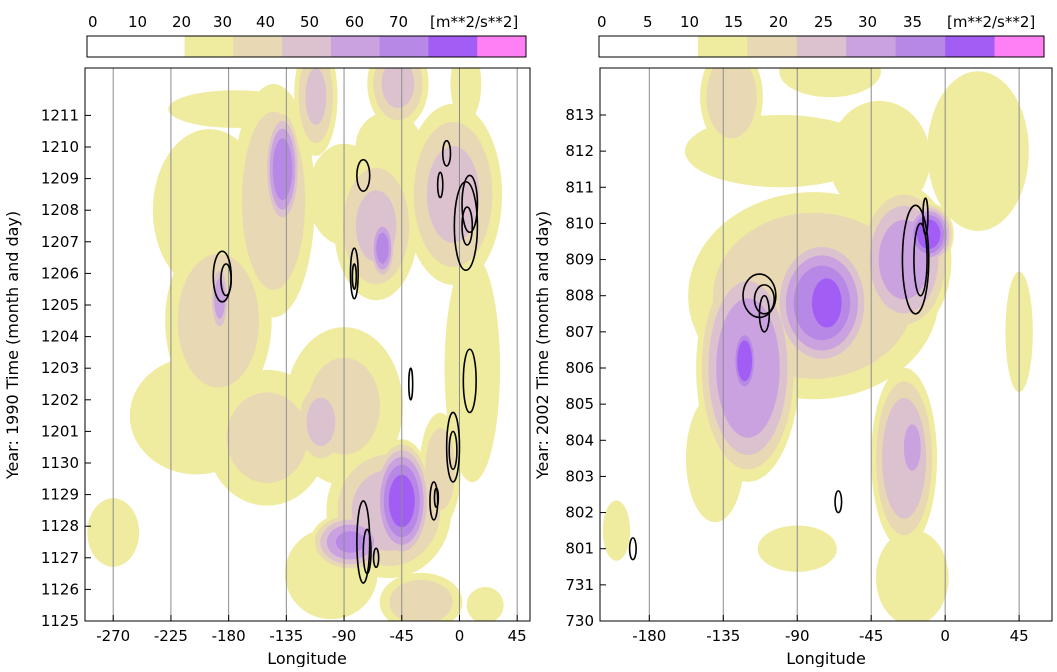 This screenshot has width=1057, height=672. What do you see at coordinates (689, 22) in the screenshot?
I see `right-colorbar-tick: 10` at bounding box center [689, 22].